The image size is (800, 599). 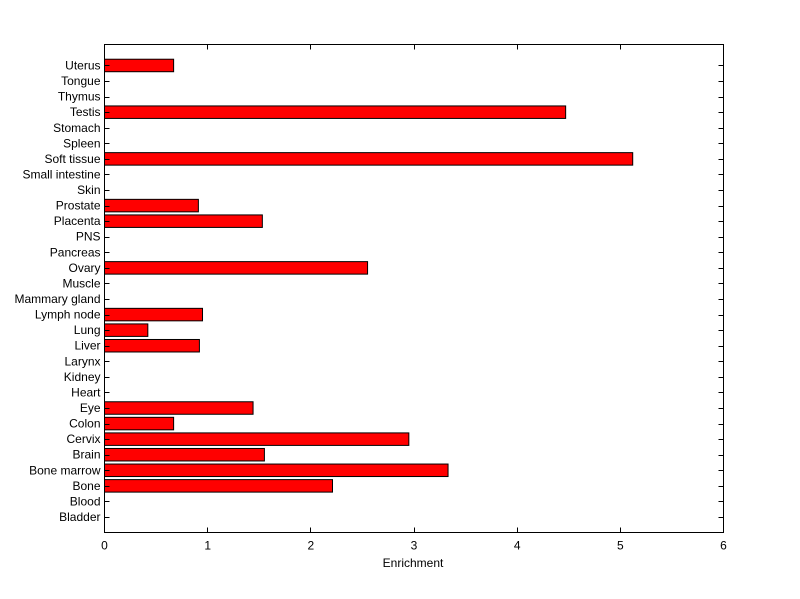 What do you see at coordinates (310, 546) in the screenshot?
I see `x-tick-label-2: 2` at bounding box center [310, 546].